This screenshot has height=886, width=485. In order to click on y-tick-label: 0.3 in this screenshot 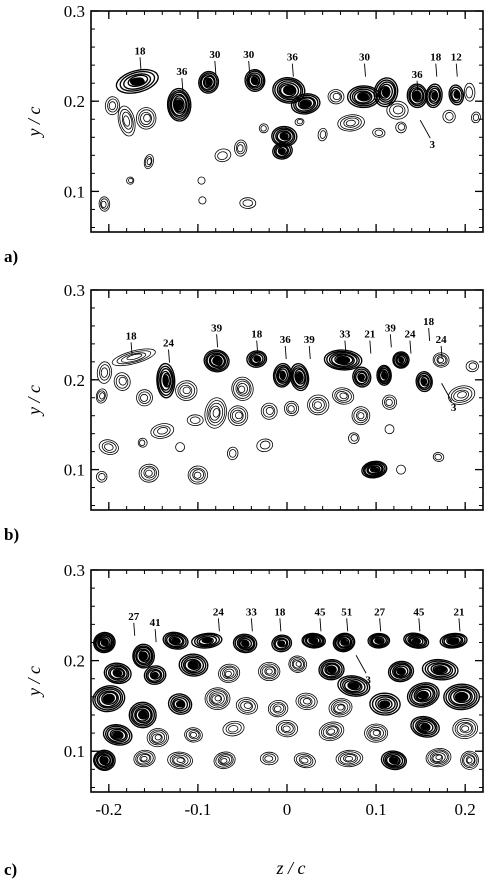, I will do `click(74, 11)`.